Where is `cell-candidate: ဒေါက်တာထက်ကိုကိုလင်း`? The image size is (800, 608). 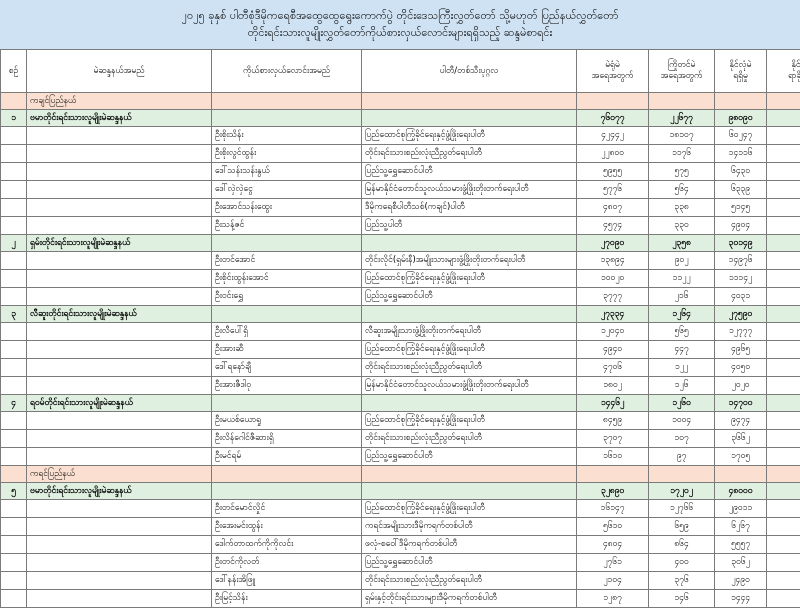
cell-candidate: ဒေါက်တာထက်ကိုကိုလင်း is located at coordinates (287, 545).